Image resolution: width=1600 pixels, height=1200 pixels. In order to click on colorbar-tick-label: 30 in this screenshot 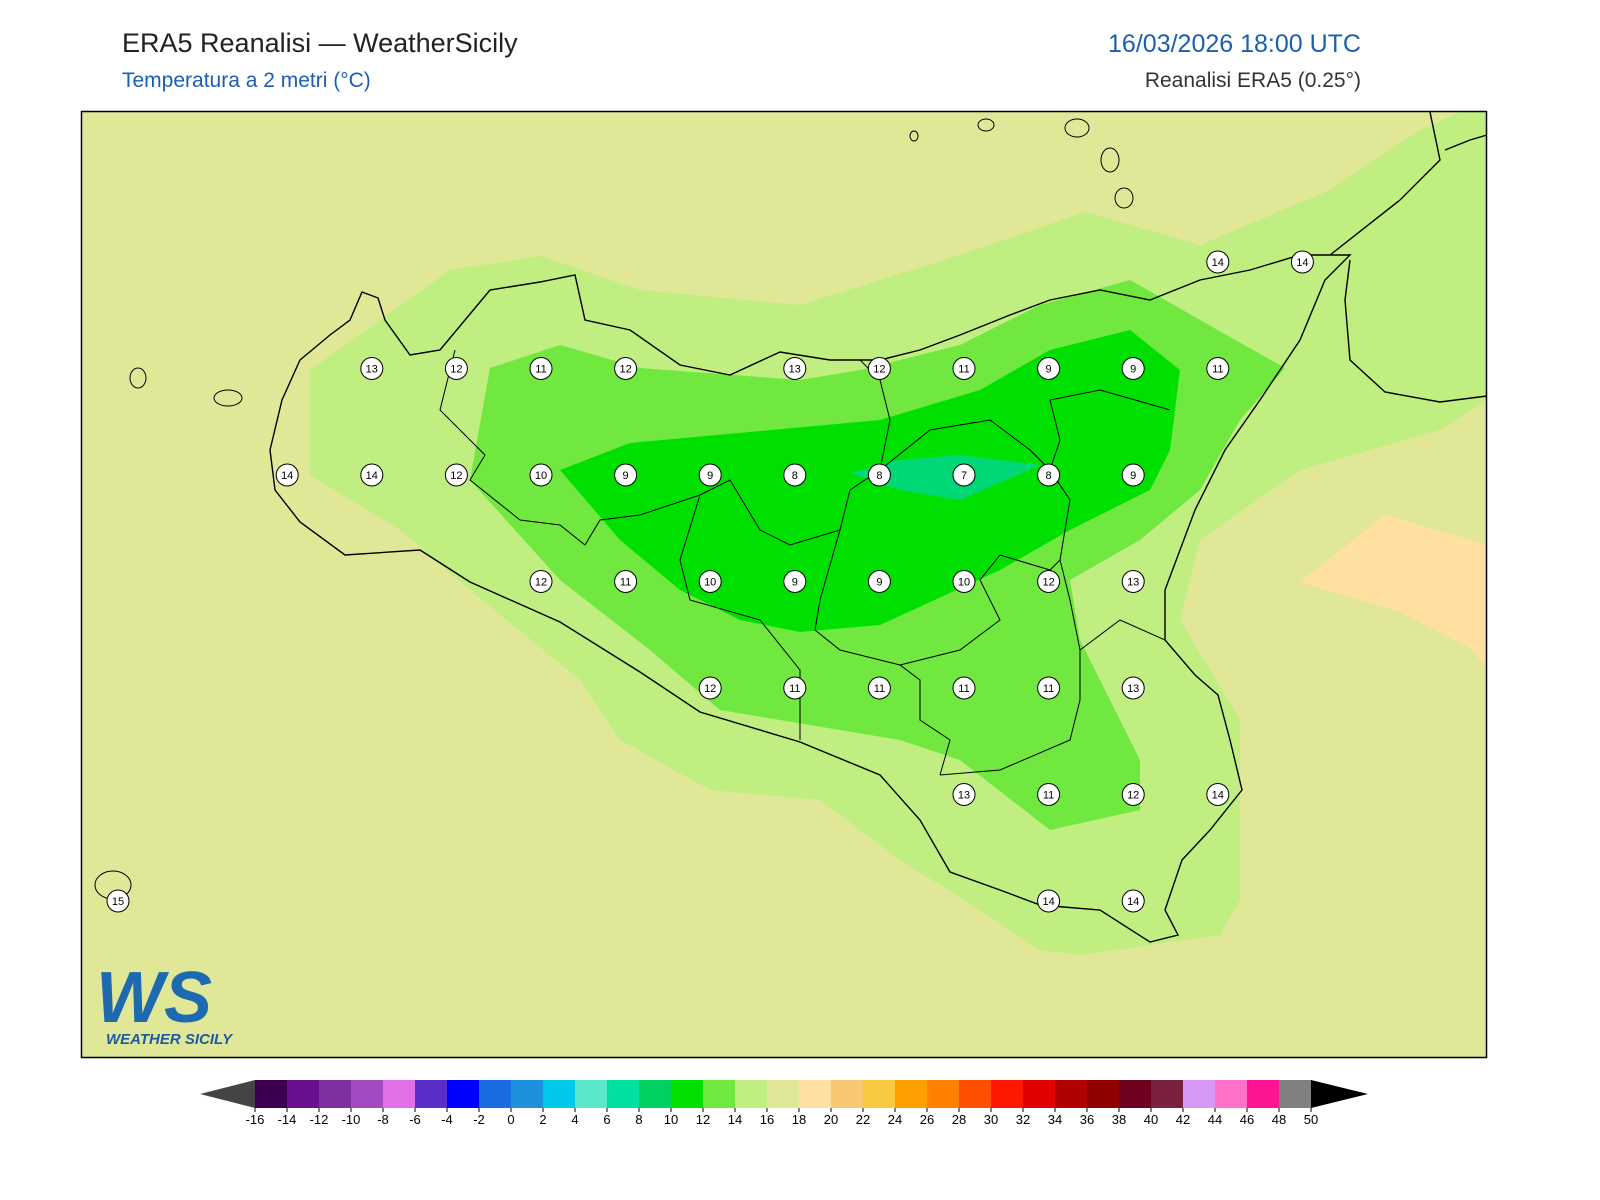, I will do `click(991, 1119)`.